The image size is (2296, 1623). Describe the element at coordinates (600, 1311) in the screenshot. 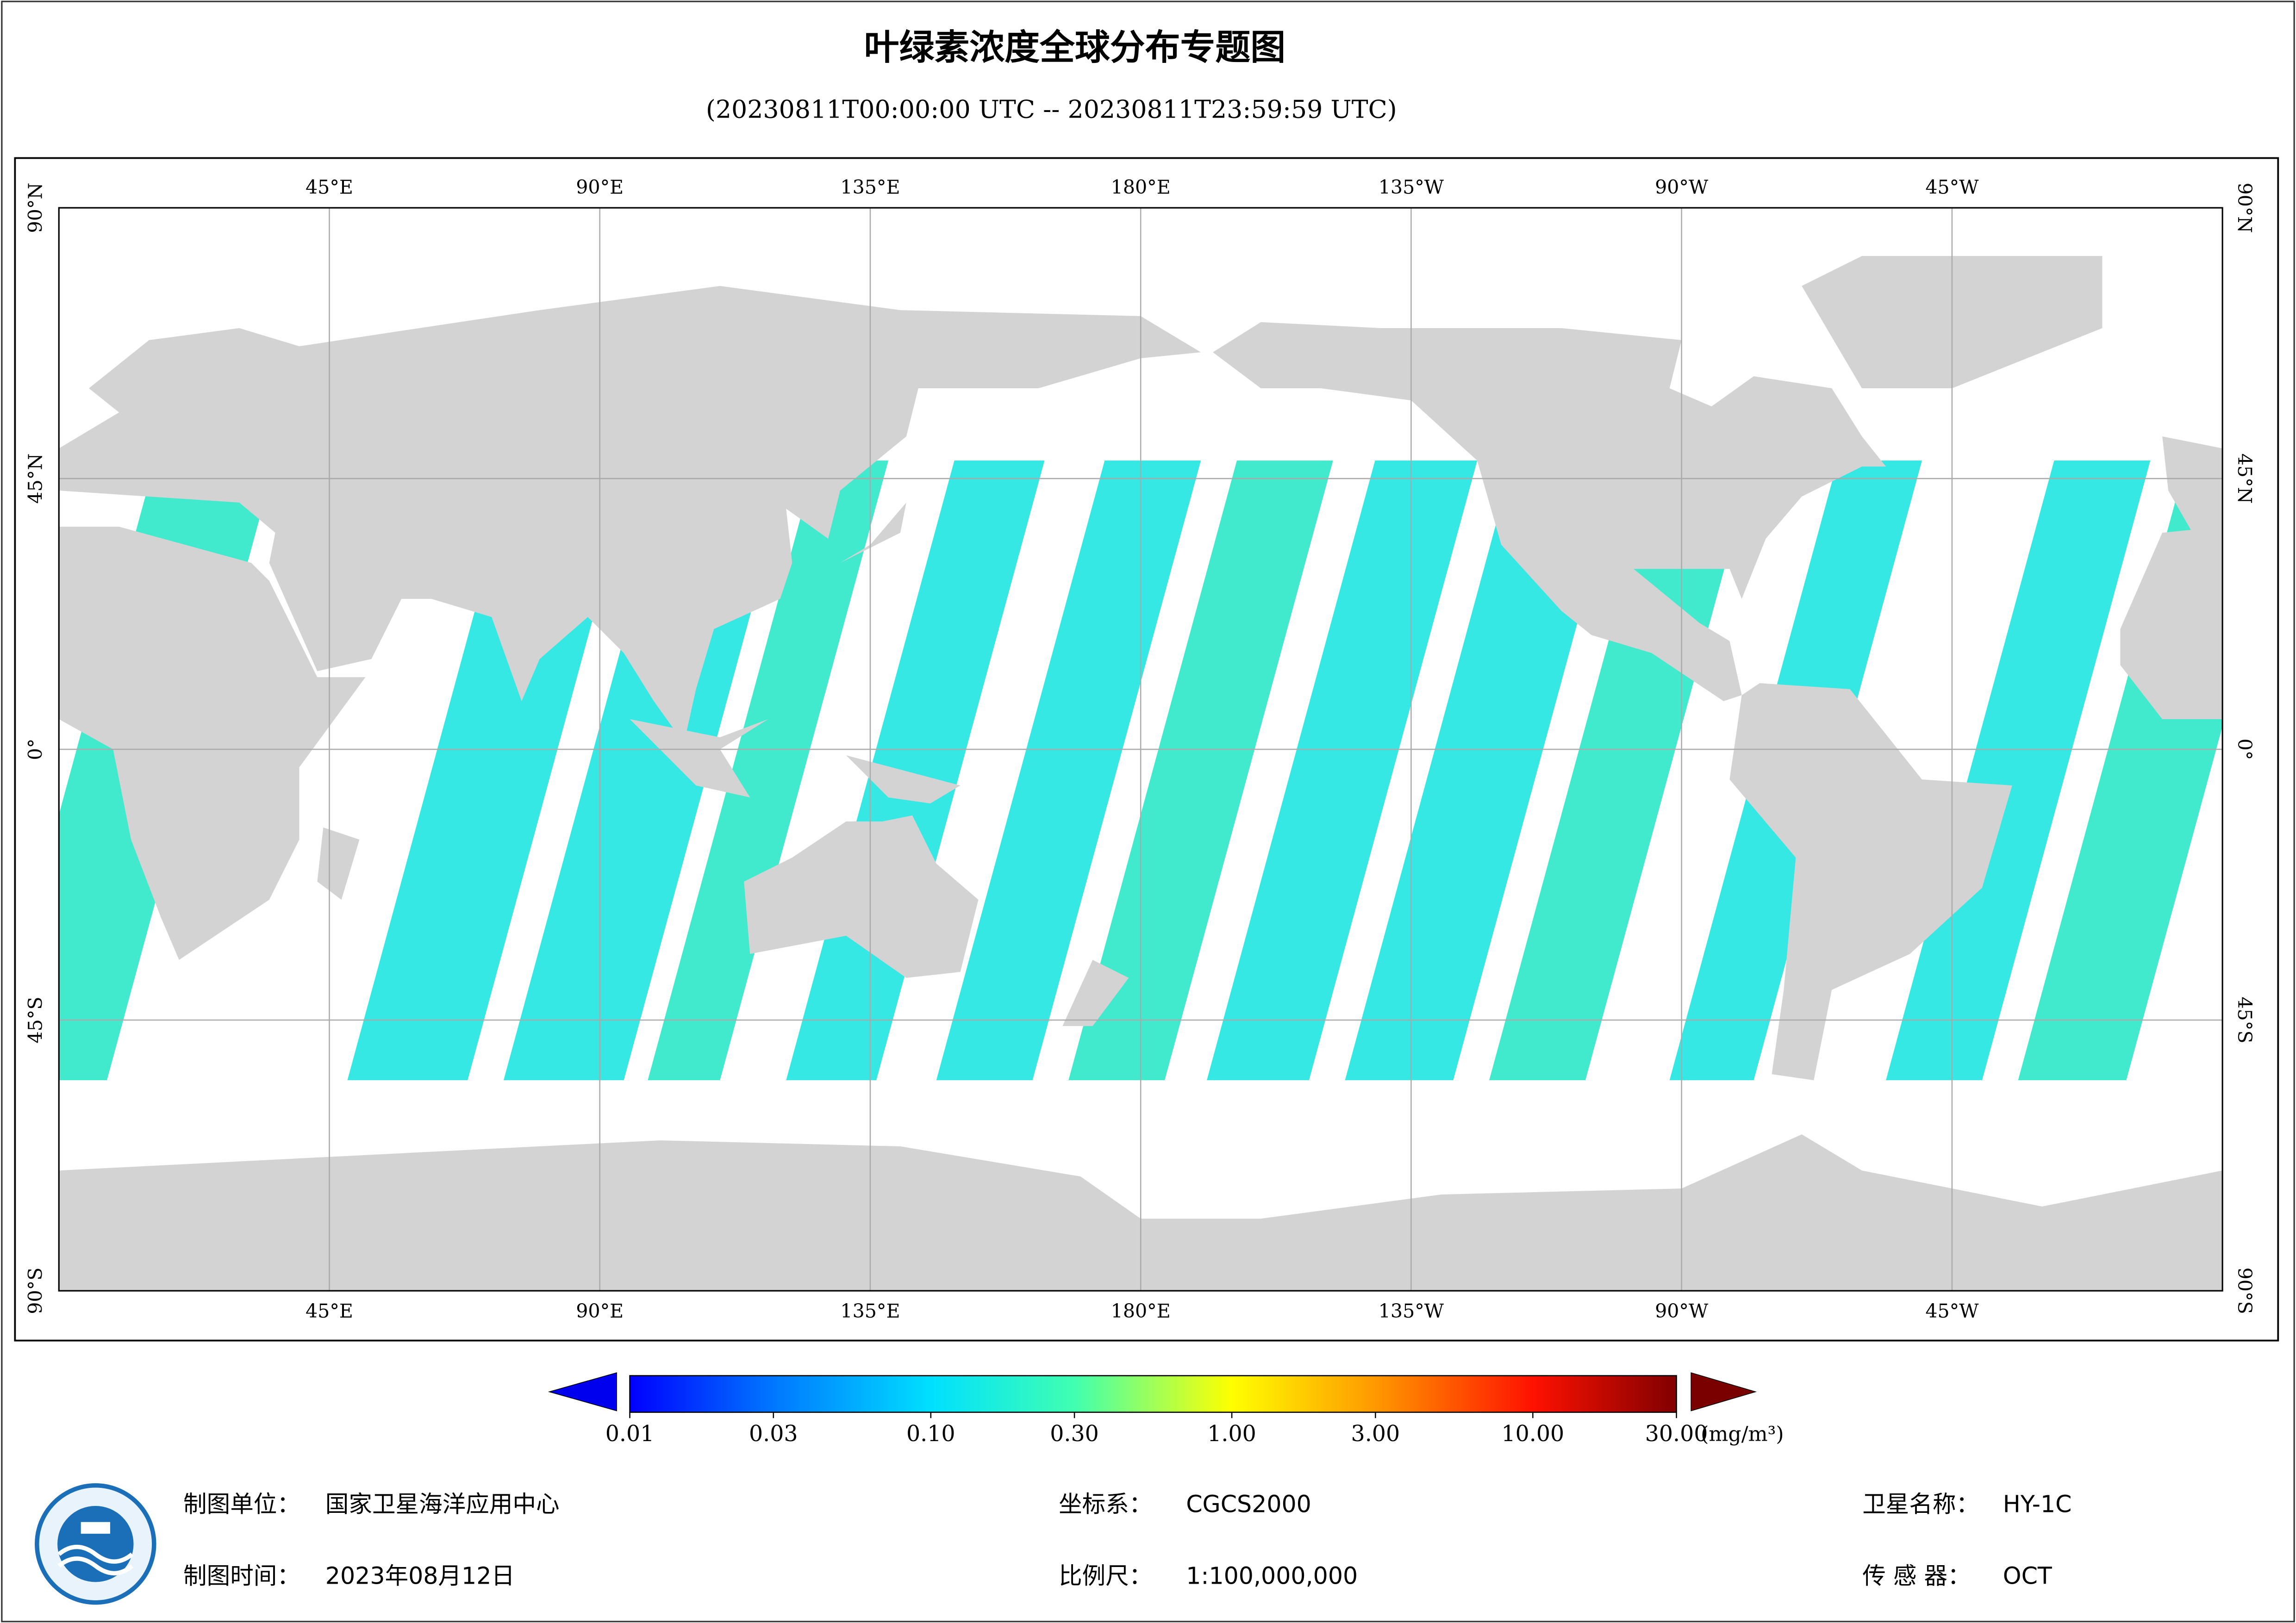

I see `lon-label-bottom: 90°E` at that location.